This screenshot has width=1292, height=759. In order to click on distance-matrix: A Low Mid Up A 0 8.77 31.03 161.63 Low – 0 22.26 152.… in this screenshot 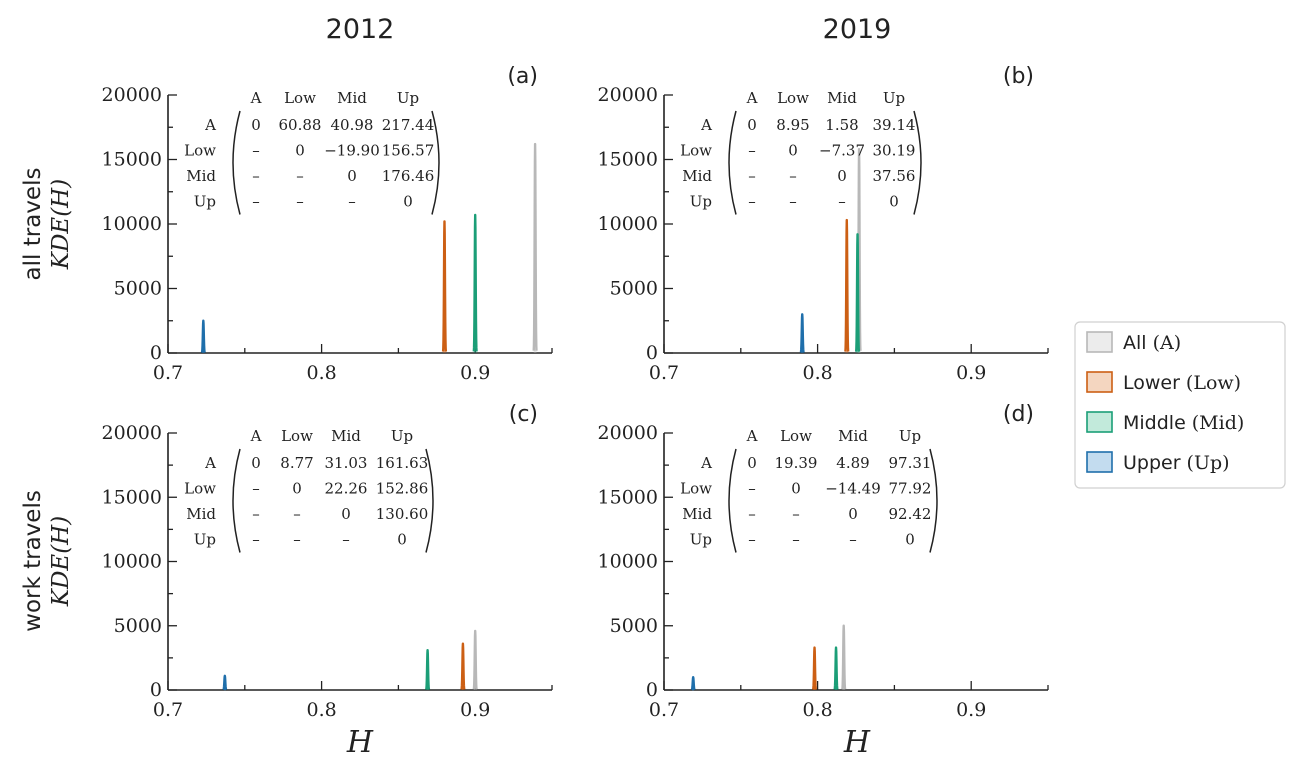, I will do `click(309, 490)`.